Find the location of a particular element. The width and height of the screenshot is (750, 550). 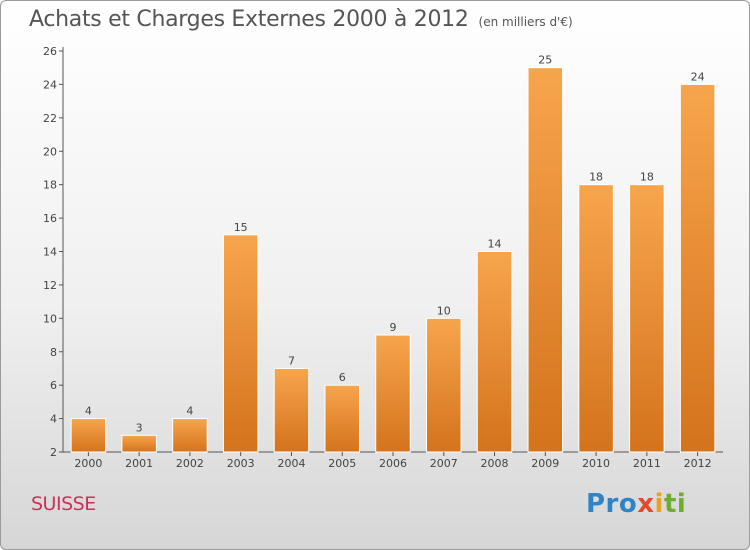

logo-part-4: ti is located at coordinates (675, 504).